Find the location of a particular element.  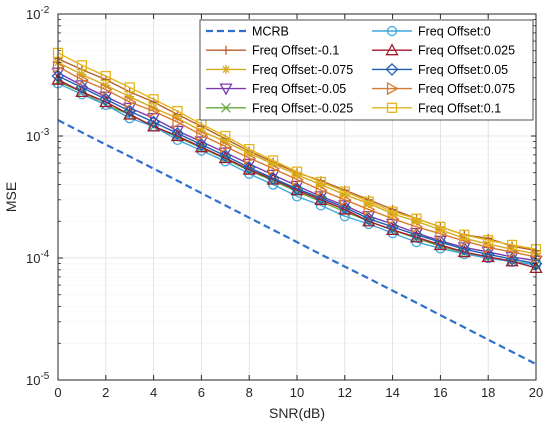

x-tick-label: 6 is located at coordinates (201, 392).